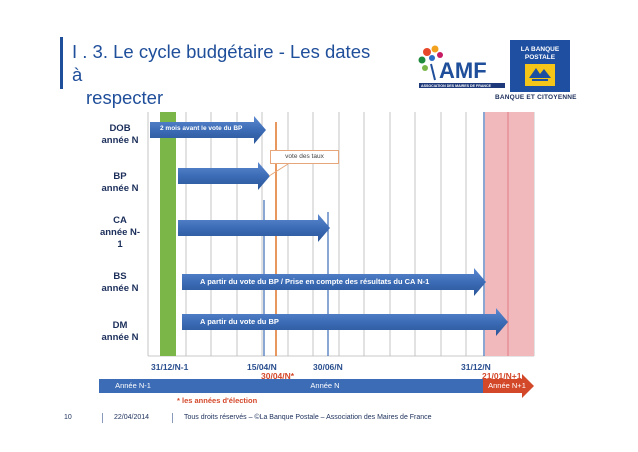 The height and width of the screenshot is (452, 638). Describe the element at coordinates (61, 63) in the screenshot. I see `title-accent-bar` at that location.